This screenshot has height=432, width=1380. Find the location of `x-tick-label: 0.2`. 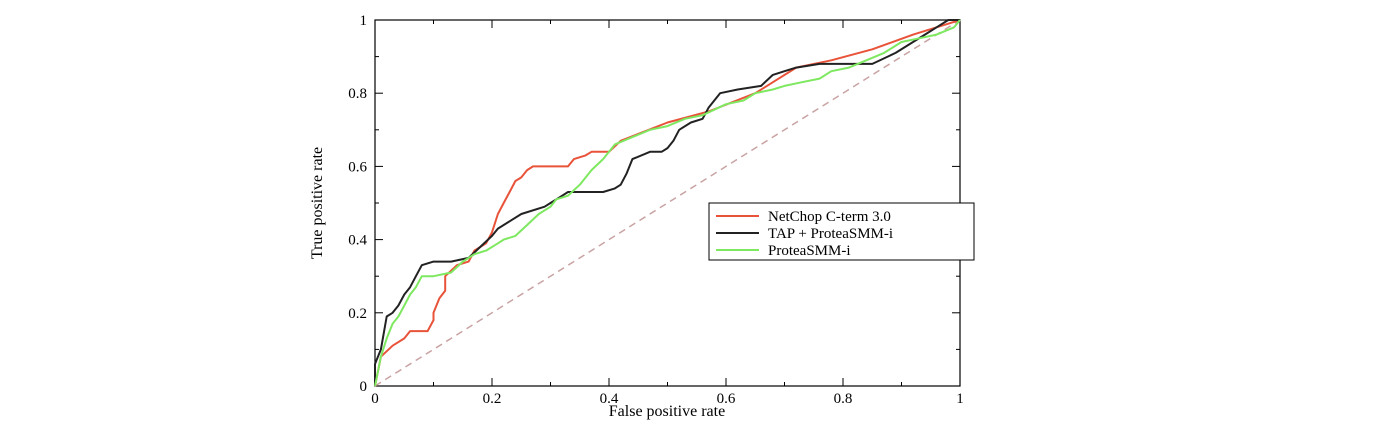

x-tick-label: 0.2 is located at coordinates (492, 399).